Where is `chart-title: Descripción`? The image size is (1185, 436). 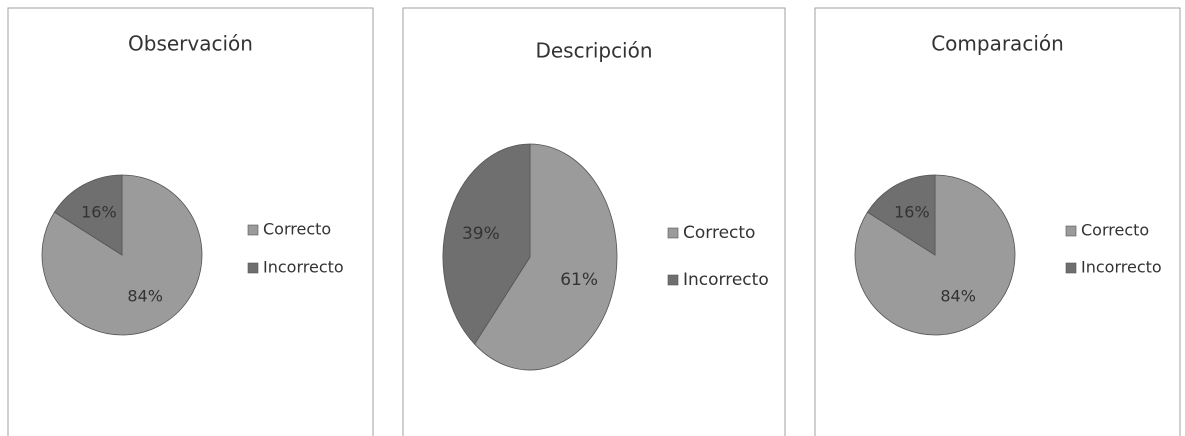
chart-title: Descripción is located at coordinates (593, 51).